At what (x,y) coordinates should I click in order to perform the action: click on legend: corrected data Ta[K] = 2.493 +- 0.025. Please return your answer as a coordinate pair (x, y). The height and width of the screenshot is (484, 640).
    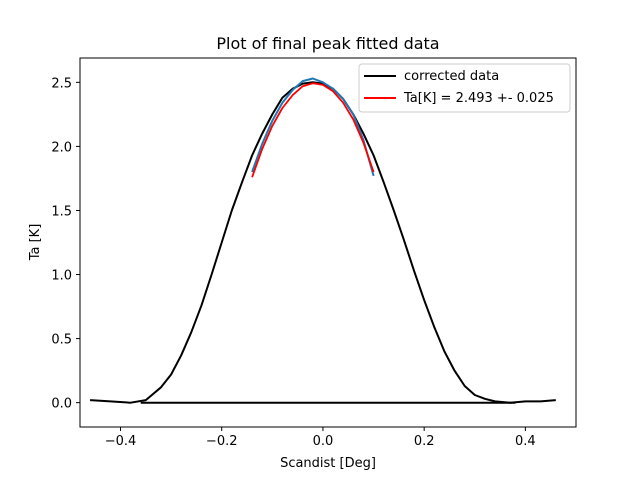
    Looking at the image, I should click on (464, 88).